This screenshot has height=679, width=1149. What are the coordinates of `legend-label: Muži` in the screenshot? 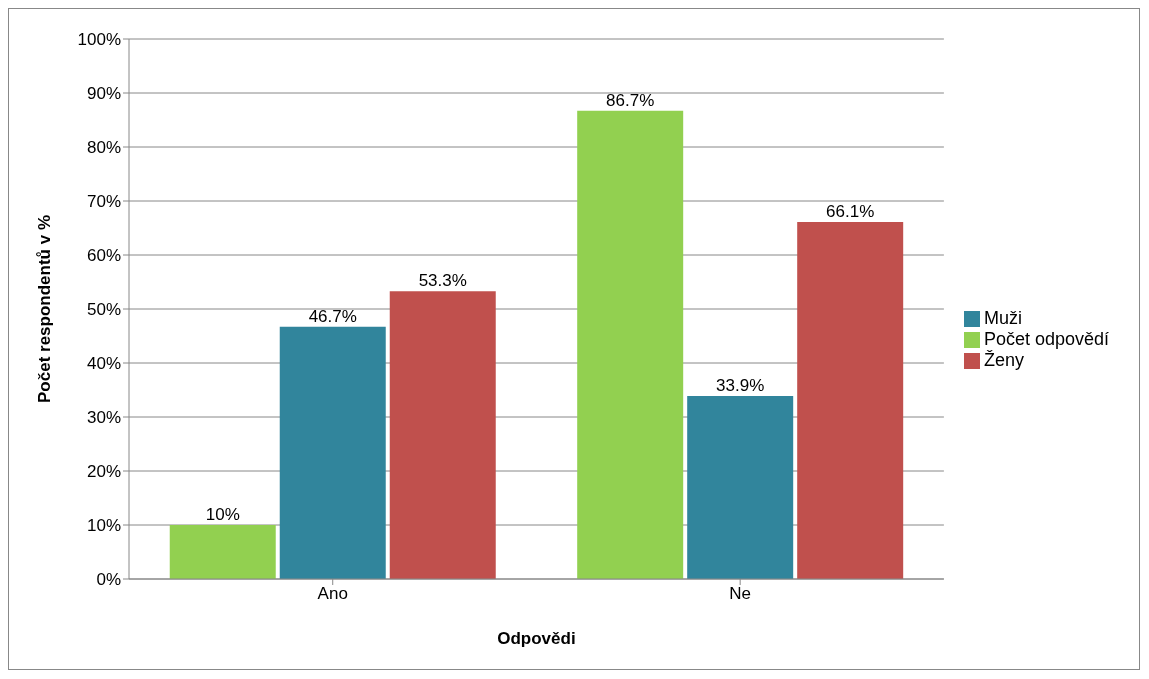 It's located at (1002, 317).